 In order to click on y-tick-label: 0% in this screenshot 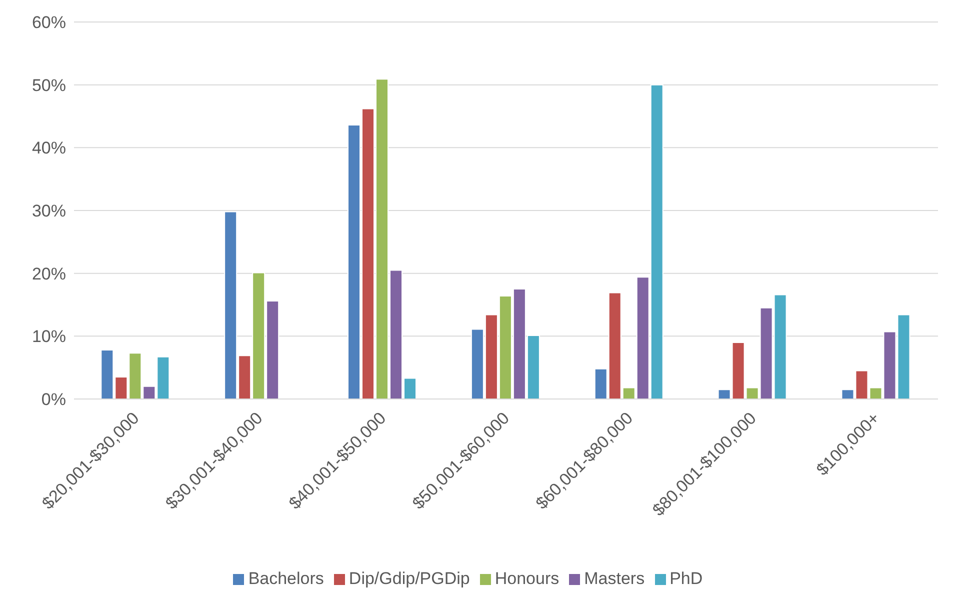, I will do `click(53, 400)`.